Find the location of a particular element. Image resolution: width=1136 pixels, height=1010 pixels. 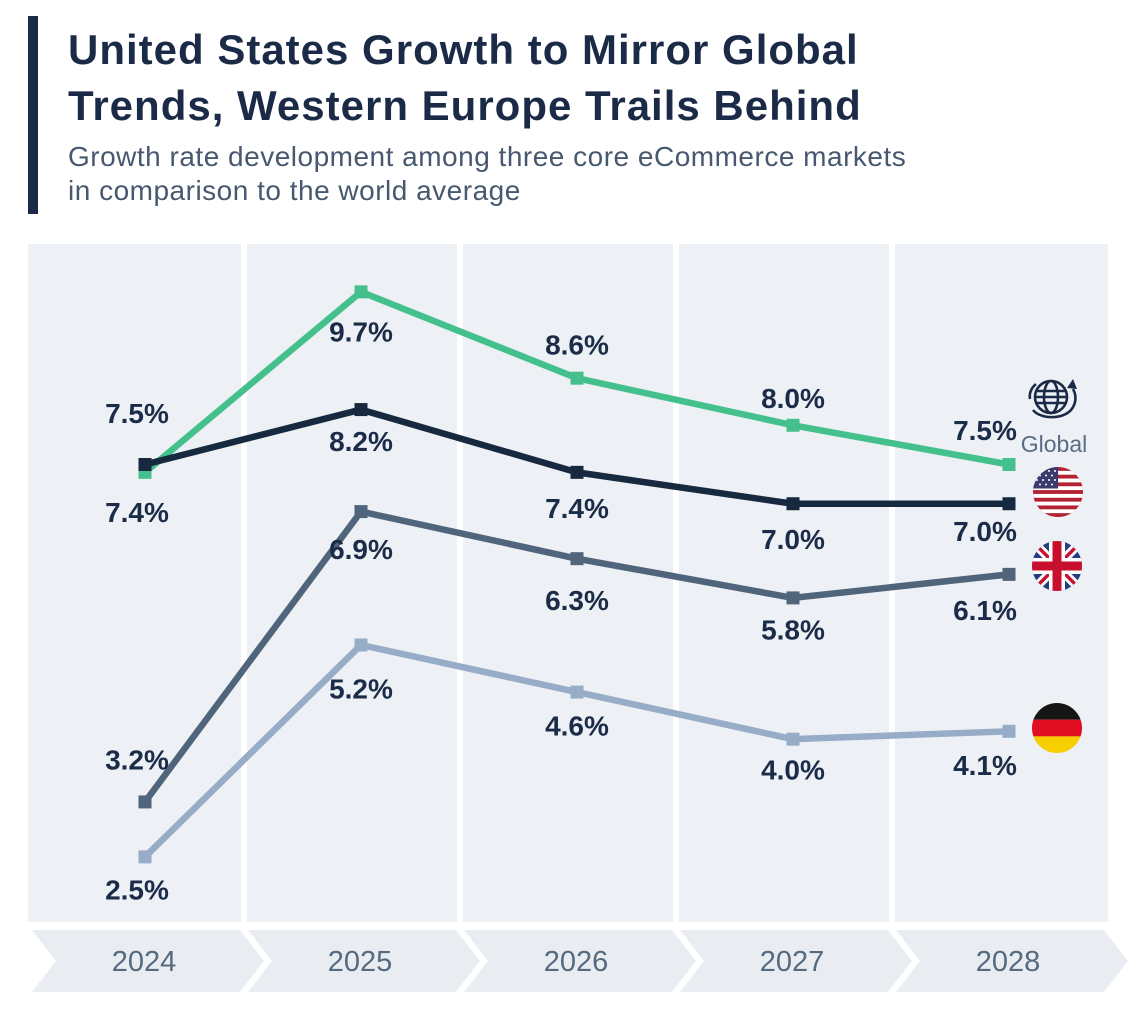

data-point-label-united-states: 7.4% is located at coordinates (577, 508).